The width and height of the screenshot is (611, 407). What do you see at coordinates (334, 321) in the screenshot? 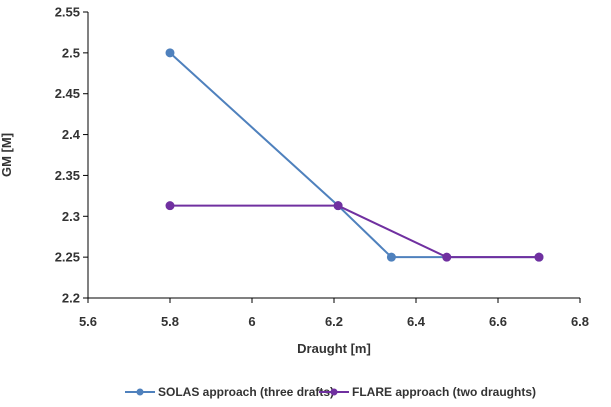
I see `x-tick-label: 6.2` at bounding box center [334, 321].